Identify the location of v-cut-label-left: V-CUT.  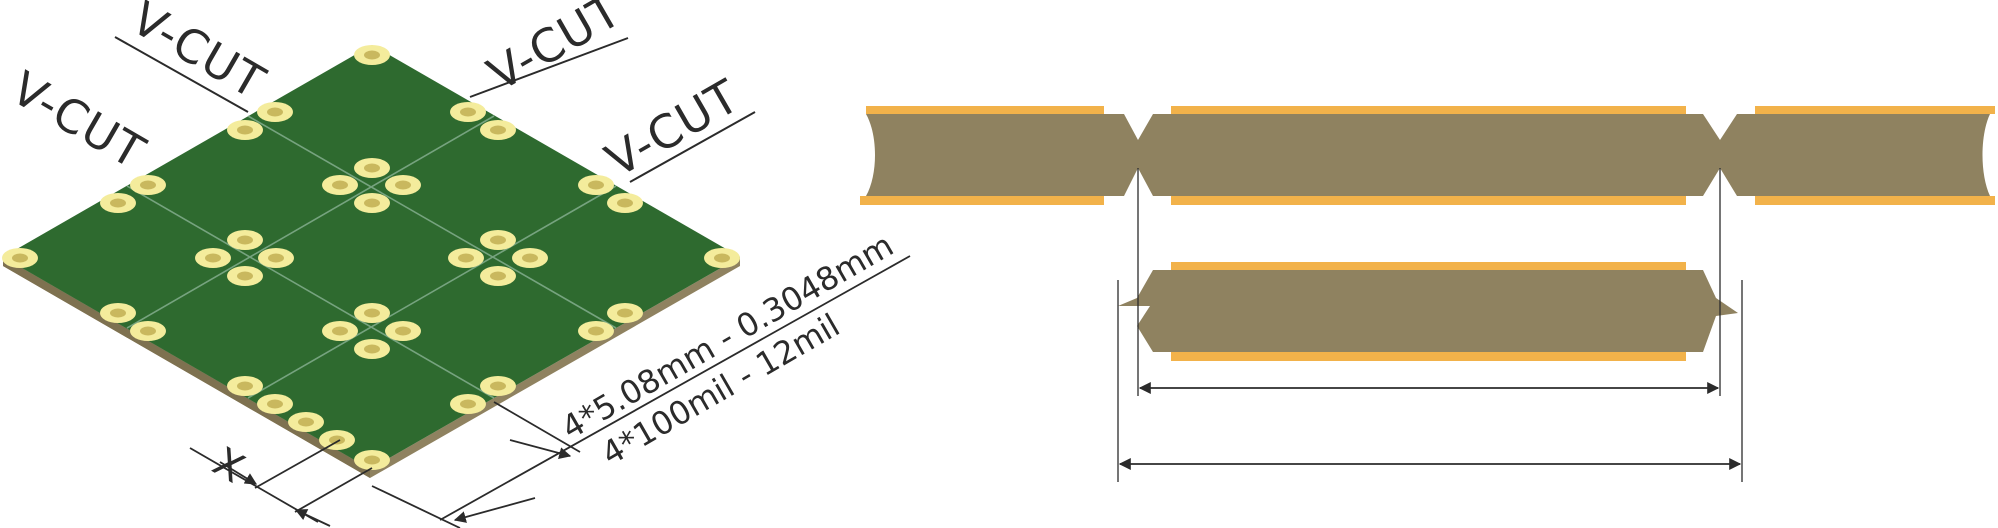
(79, 120).